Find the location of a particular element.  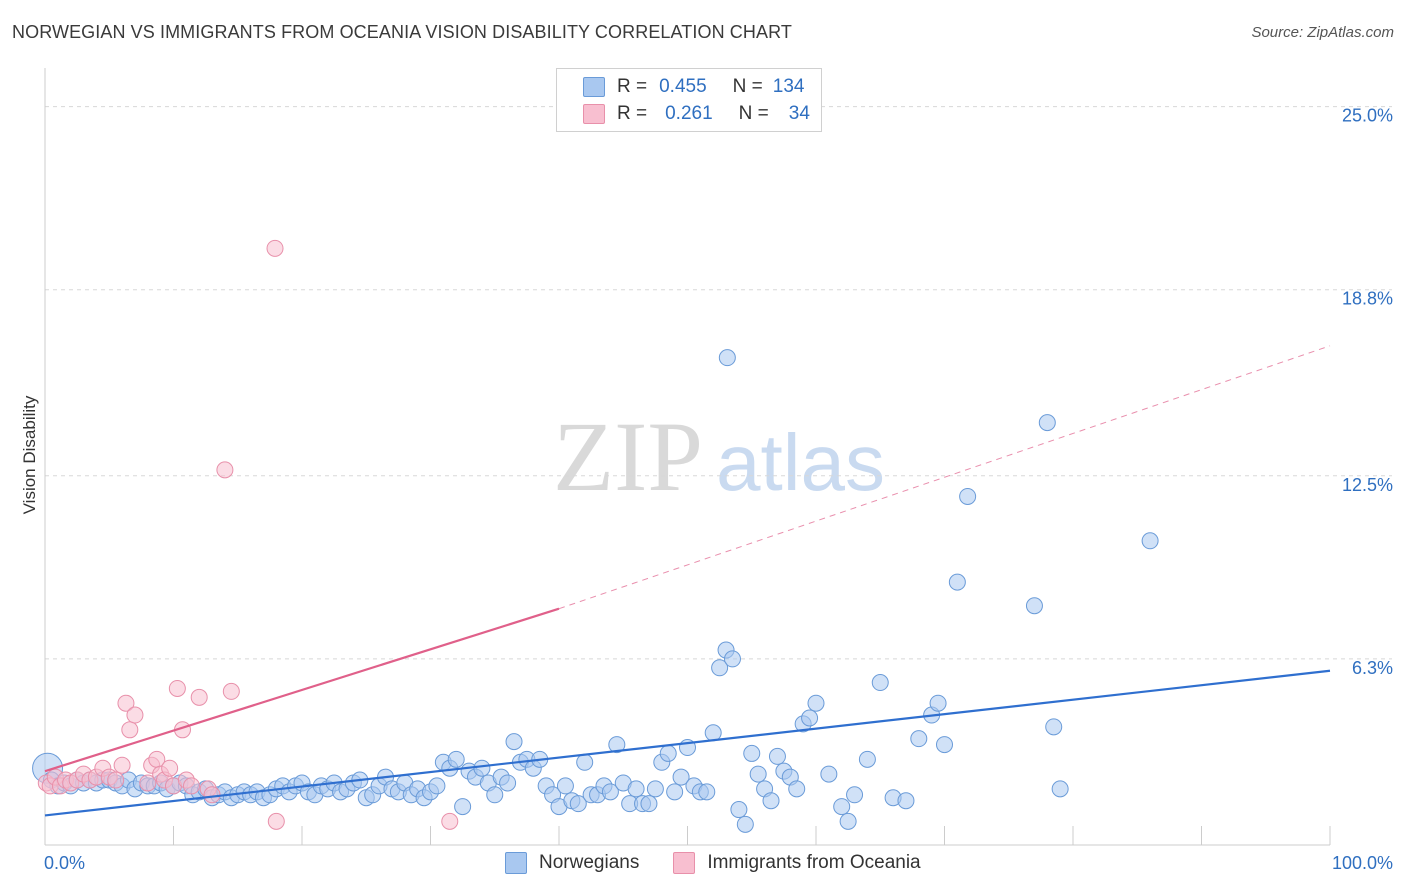

legend-box: R = 0.455 N = 134 R = 0.261 N = 34 is located at coordinates (689, 100).